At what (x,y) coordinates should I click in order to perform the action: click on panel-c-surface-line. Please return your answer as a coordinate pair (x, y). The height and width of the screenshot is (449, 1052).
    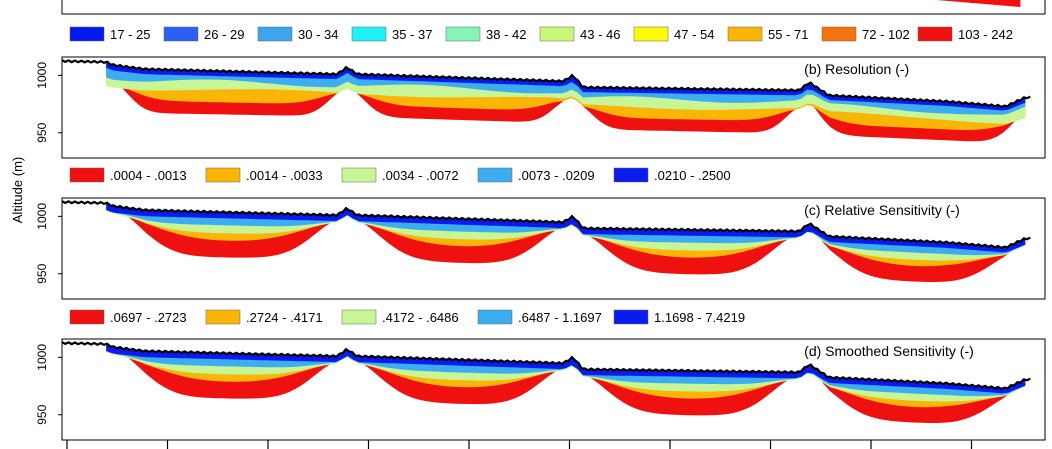
    Looking at the image, I should click on (546, 225).